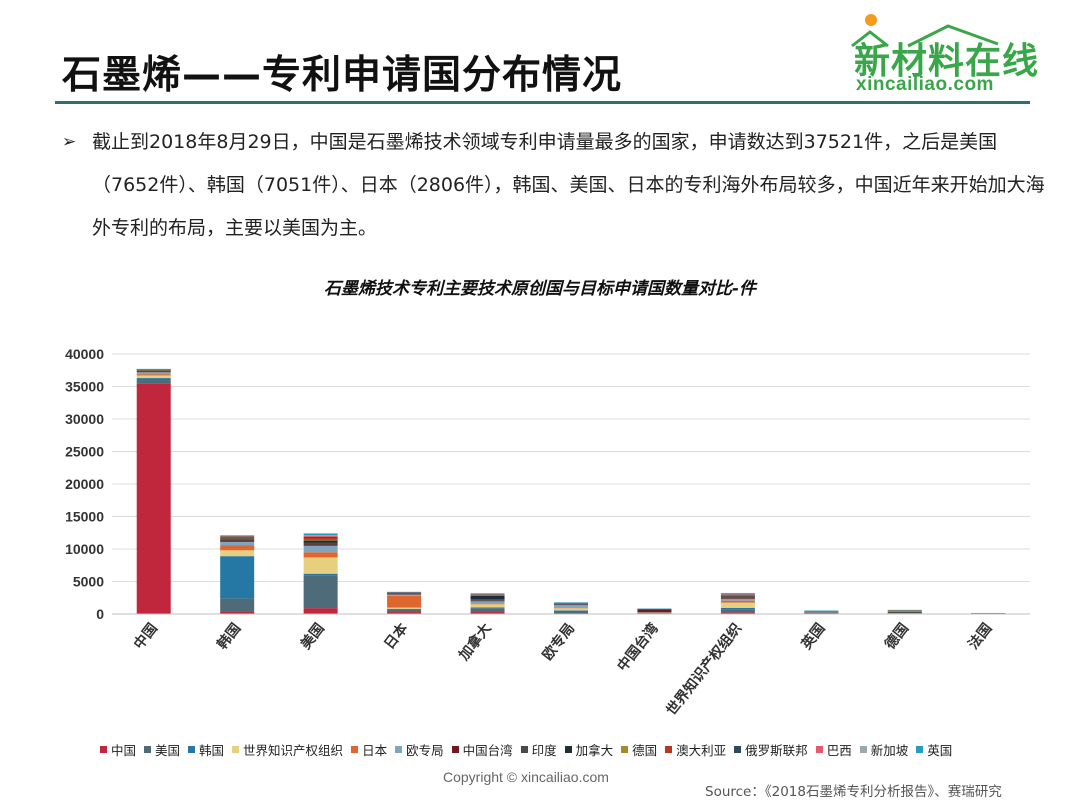  Describe the element at coordinates (701, 750) in the screenshot. I see `legend-label: 澳大利亚` at that location.